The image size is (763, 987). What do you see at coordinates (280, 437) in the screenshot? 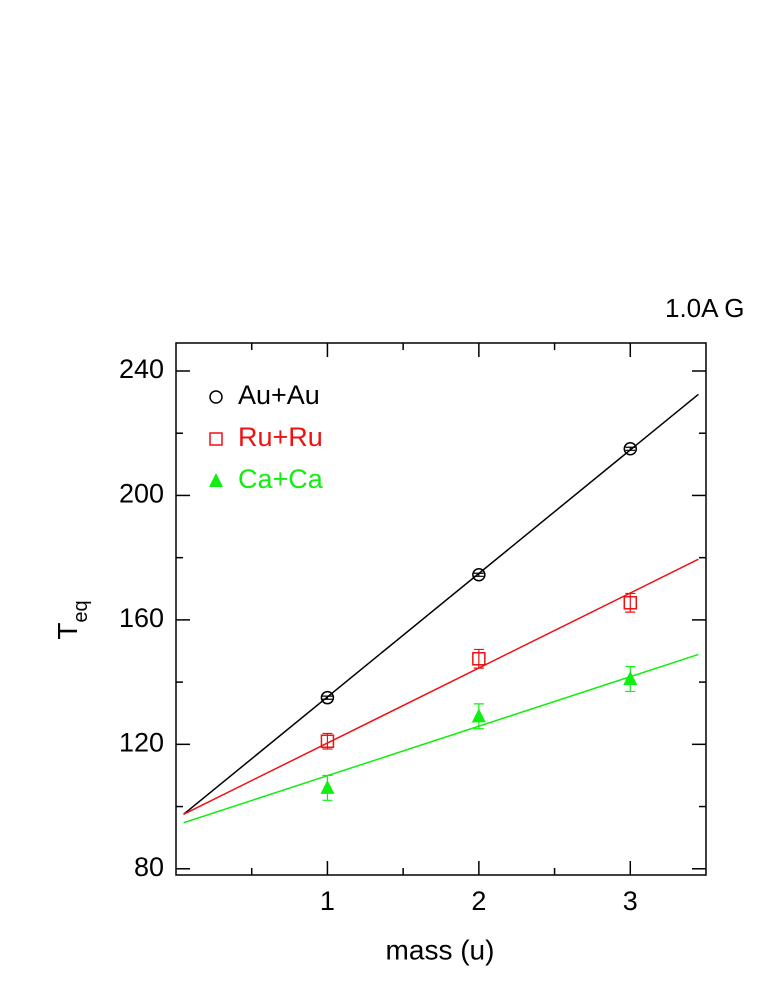
I see `legend-label: Ru+Ru` at bounding box center [280, 437].